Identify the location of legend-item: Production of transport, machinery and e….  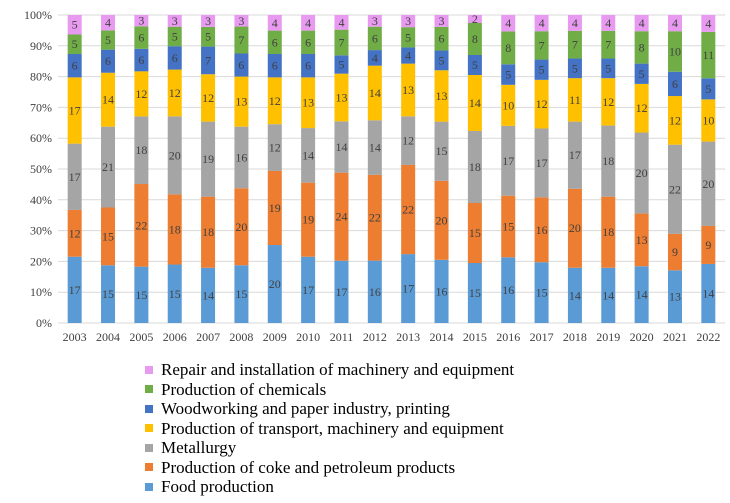
(329, 429).